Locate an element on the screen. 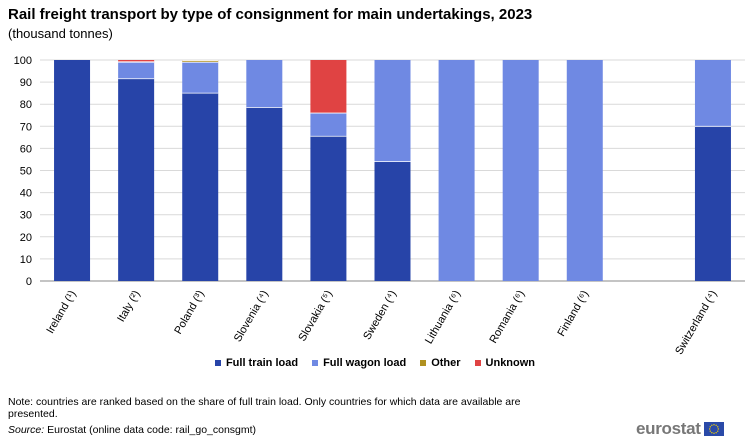 The image size is (750, 441). eurostat-logo: eurostat is located at coordinates (680, 429).